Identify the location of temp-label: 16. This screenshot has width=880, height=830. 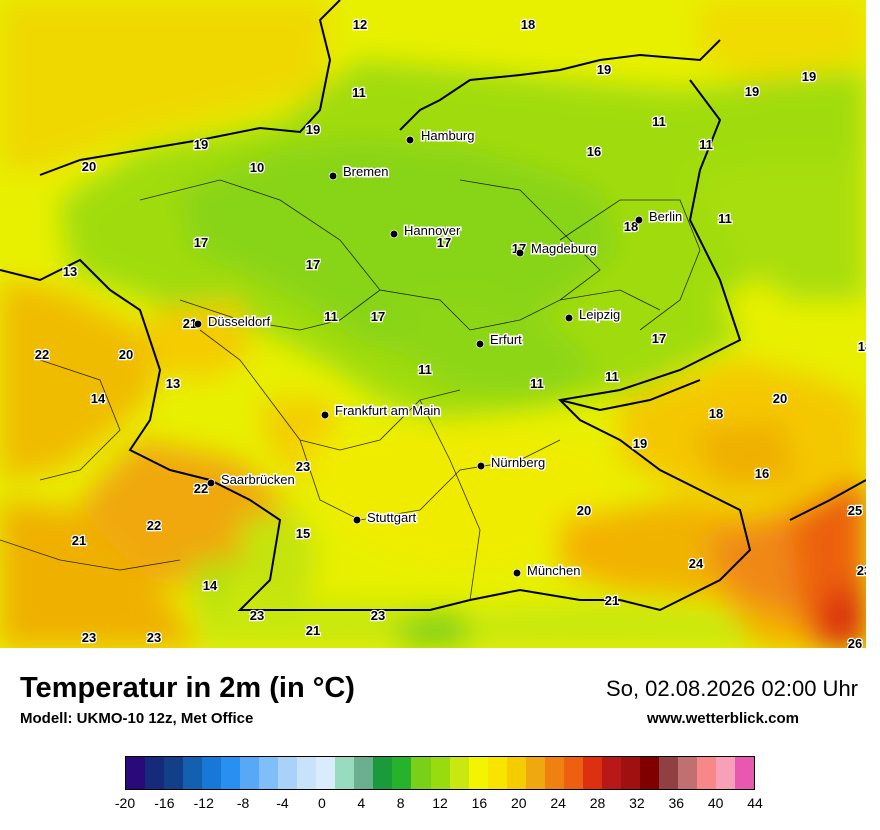
(762, 473).